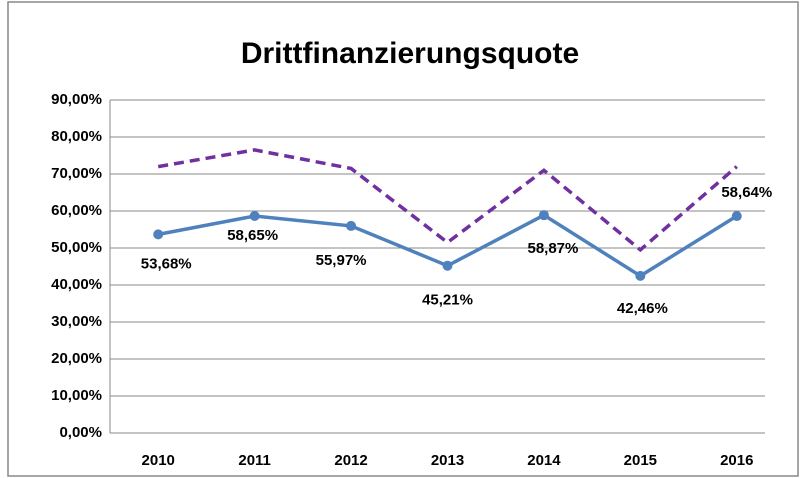 This screenshot has width=802, height=478. What do you see at coordinates (552, 248) in the screenshot?
I see `data-label: 58,87%` at bounding box center [552, 248].